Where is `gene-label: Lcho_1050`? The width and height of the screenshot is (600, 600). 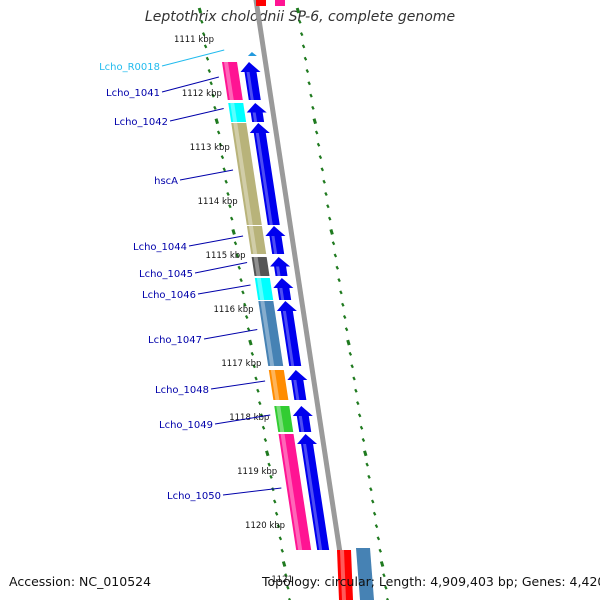
gene-label: Lcho_1050 is located at coordinates (194, 496).